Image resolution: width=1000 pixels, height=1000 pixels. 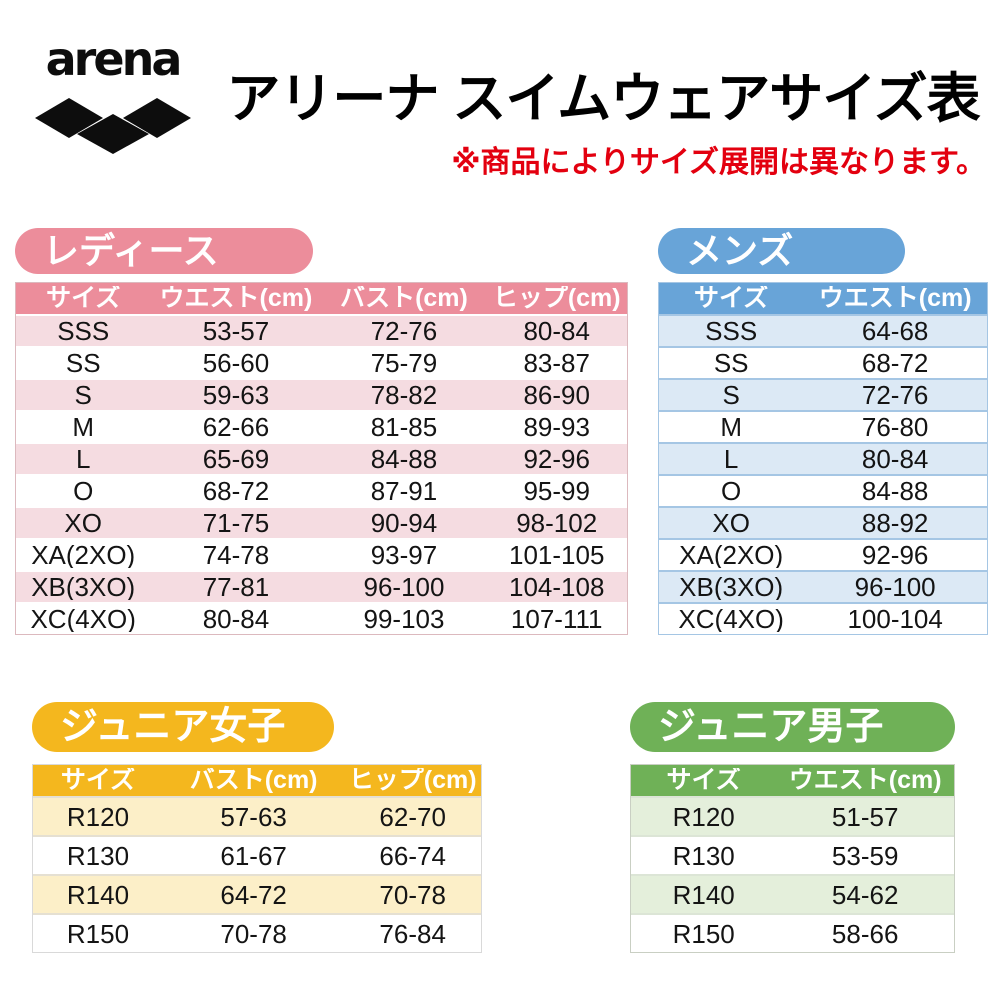 I want to click on table-row: O 68-72 87-91 95-99, so click(x=321, y=490).